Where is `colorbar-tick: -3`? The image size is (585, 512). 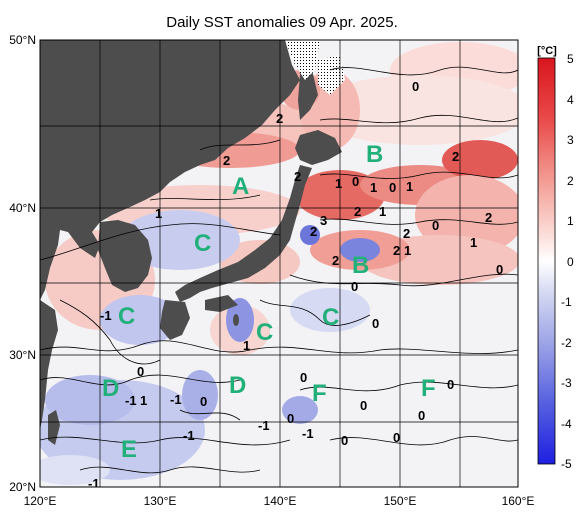 colorbar-tick: -3 is located at coordinates (566, 383).